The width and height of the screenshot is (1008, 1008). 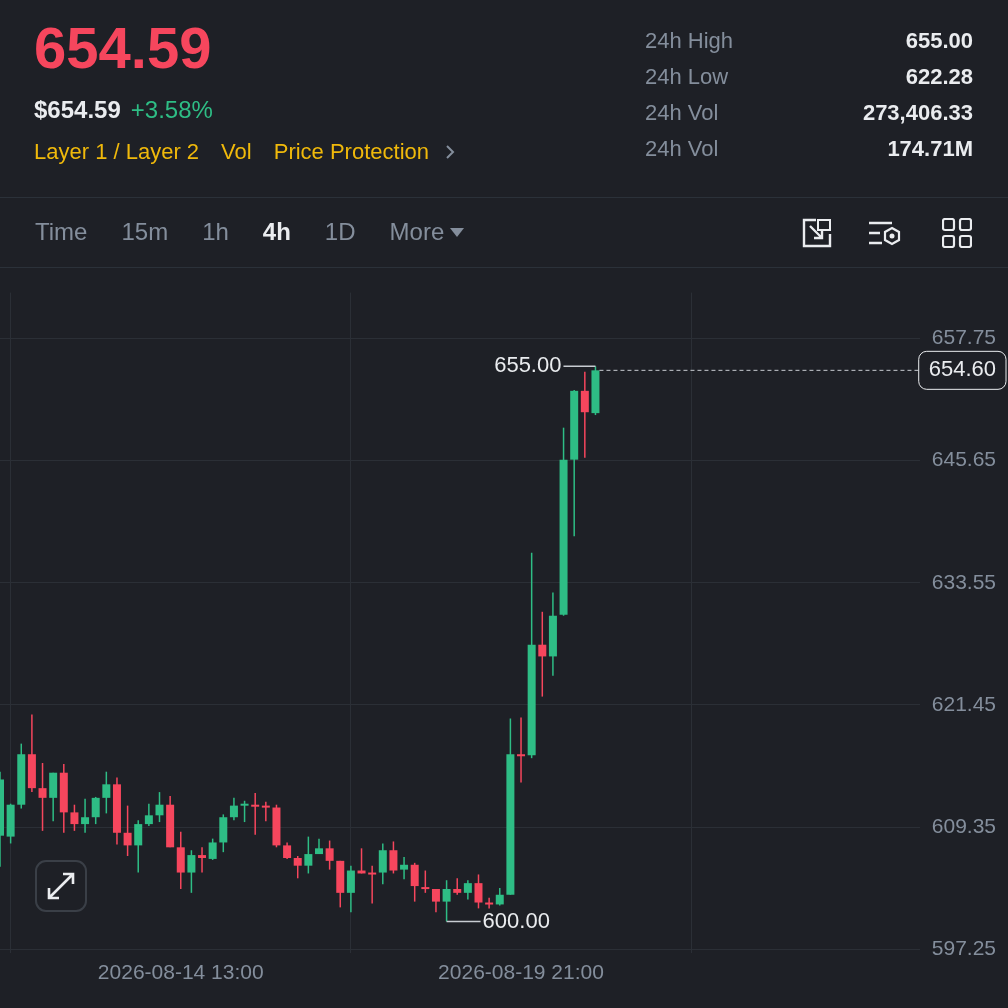 What do you see at coordinates (123, 109) in the screenshot?
I see `chart-subtitle: $654.59 +3.58%` at bounding box center [123, 109].